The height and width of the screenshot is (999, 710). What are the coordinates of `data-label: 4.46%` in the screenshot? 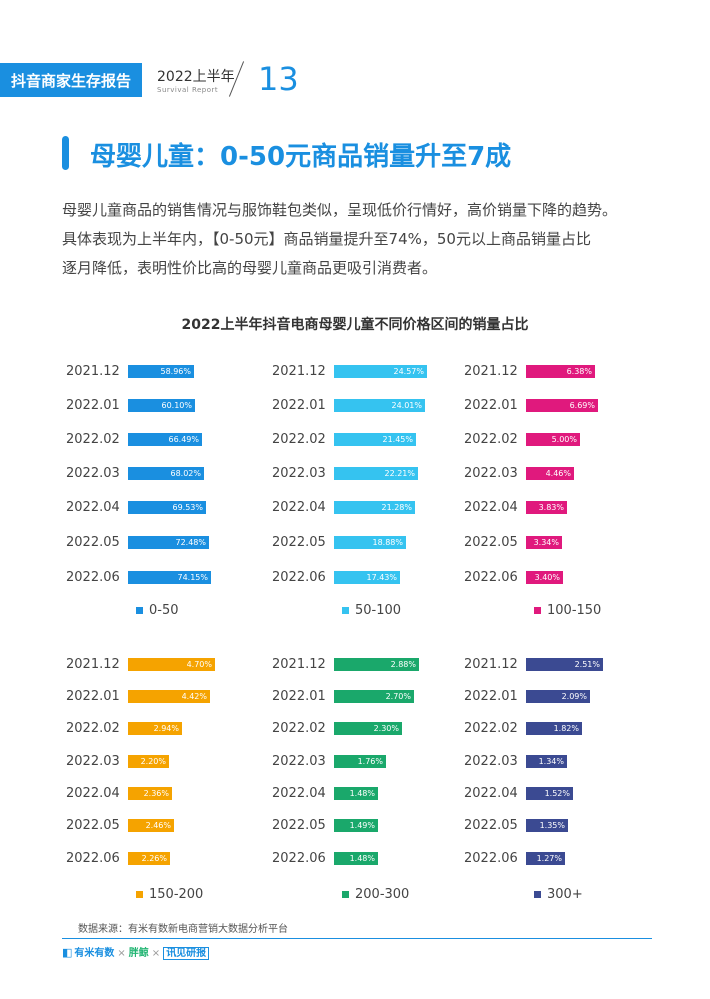 It's located at (558, 473).